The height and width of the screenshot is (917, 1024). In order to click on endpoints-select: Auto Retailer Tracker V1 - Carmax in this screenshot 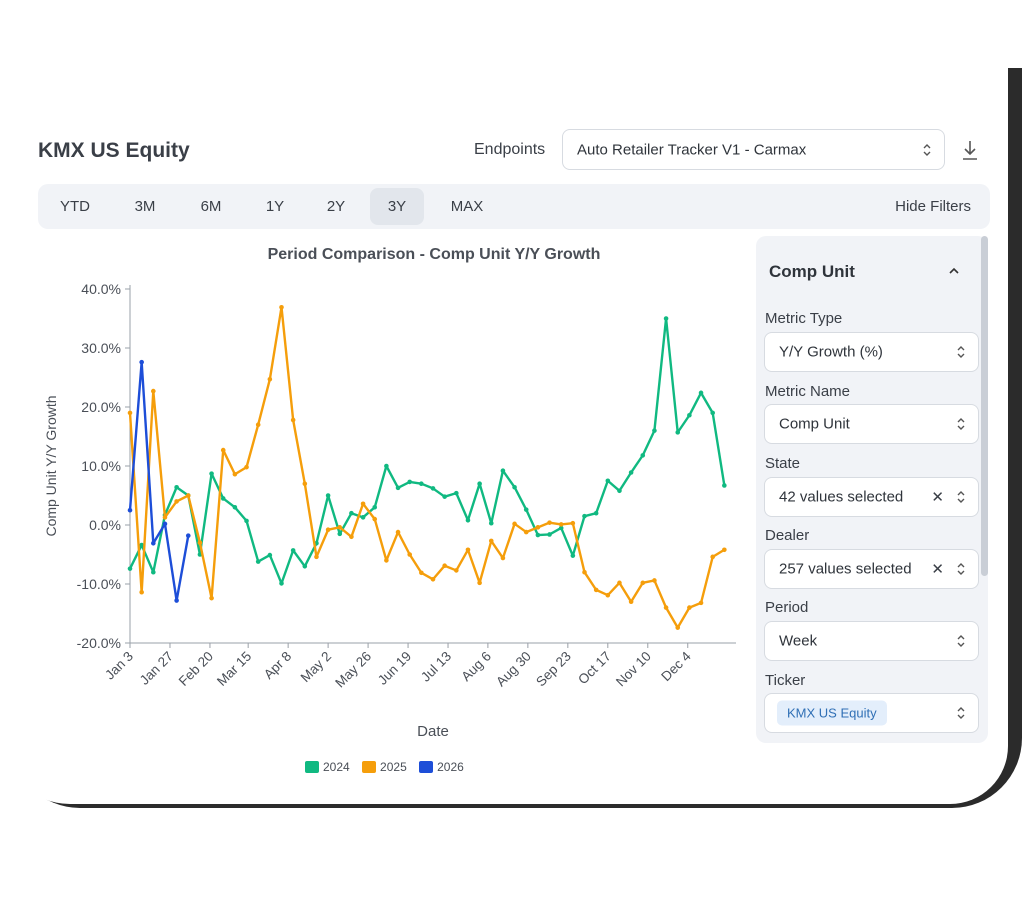, I will do `click(753, 149)`.